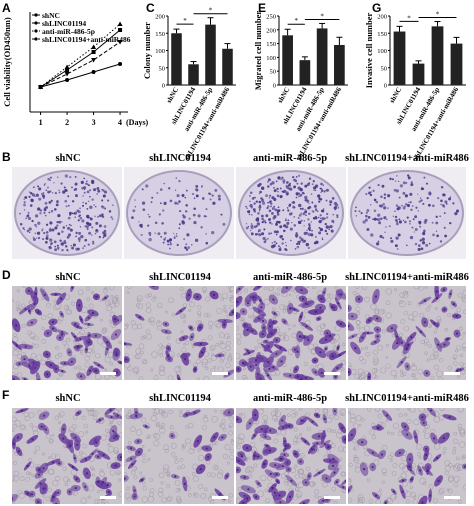 Image resolution: width=474 pixels, height=506 pixels. Describe the element at coordinates (67, 122) in the screenshot. I see `x-tick-label: 2` at that location.